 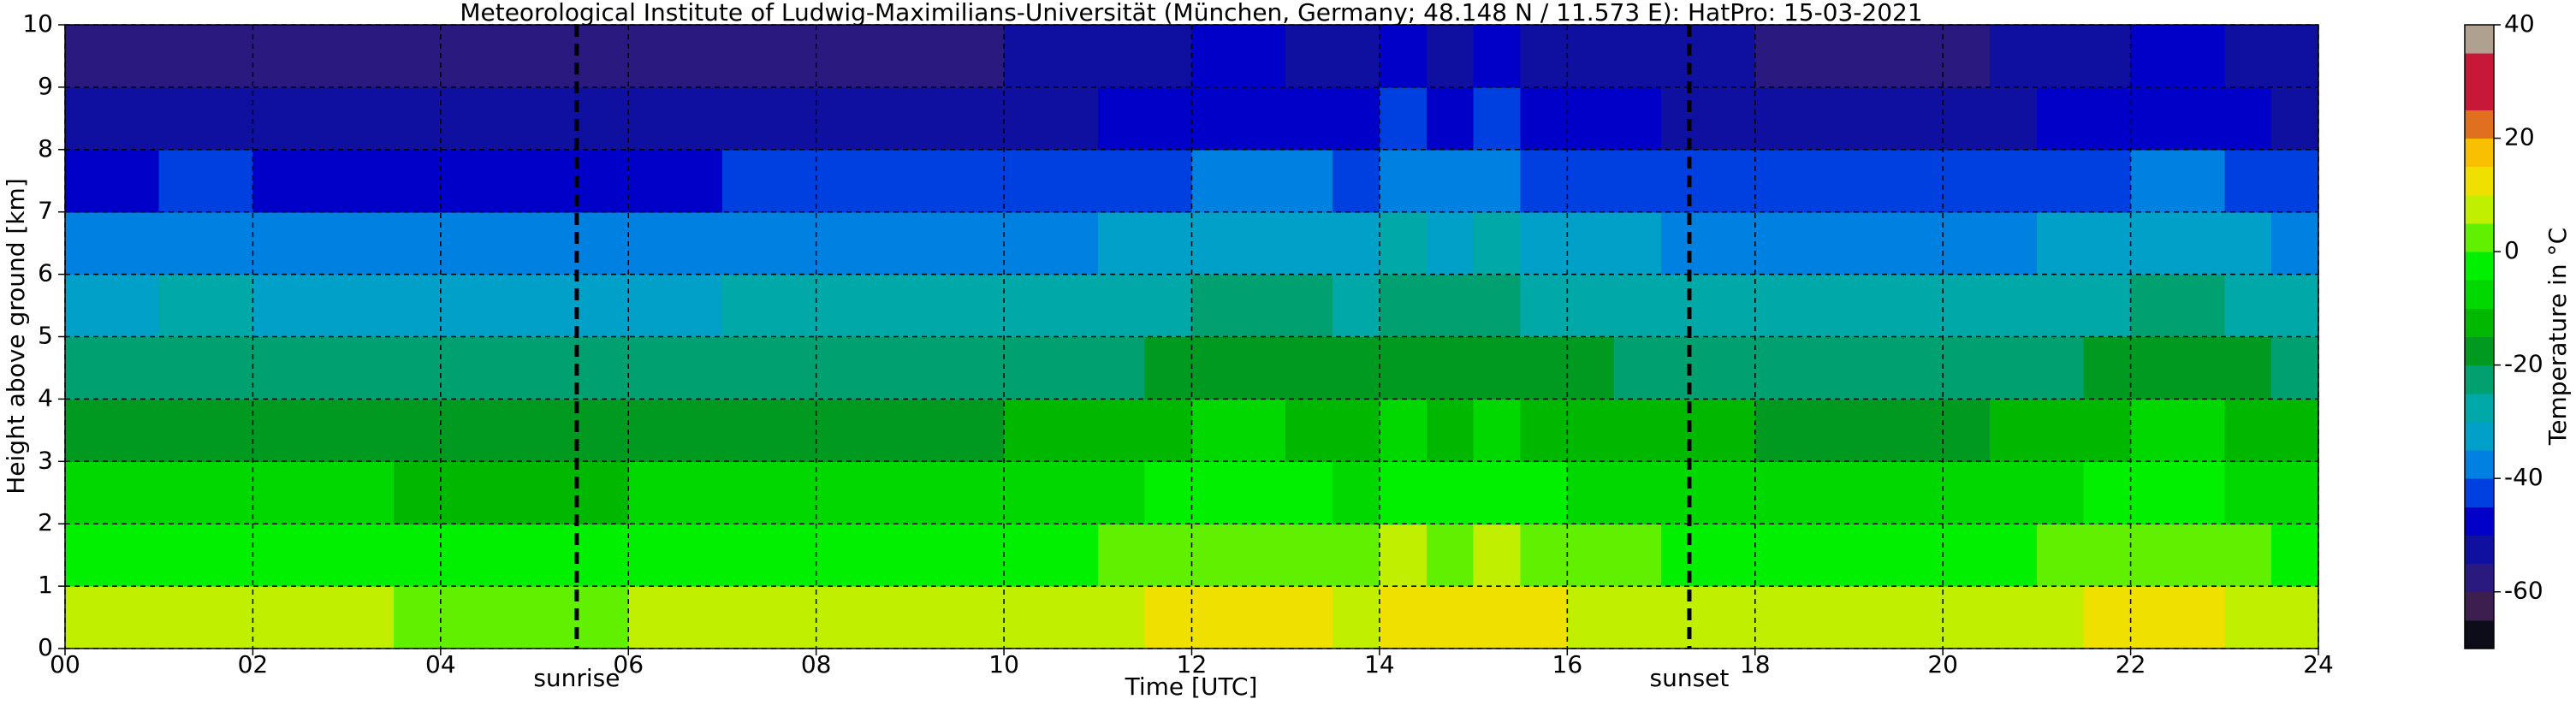 What do you see at coordinates (45, 585) in the screenshot?
I see `y-tick-label: 1` at bounding box center [45, 585].